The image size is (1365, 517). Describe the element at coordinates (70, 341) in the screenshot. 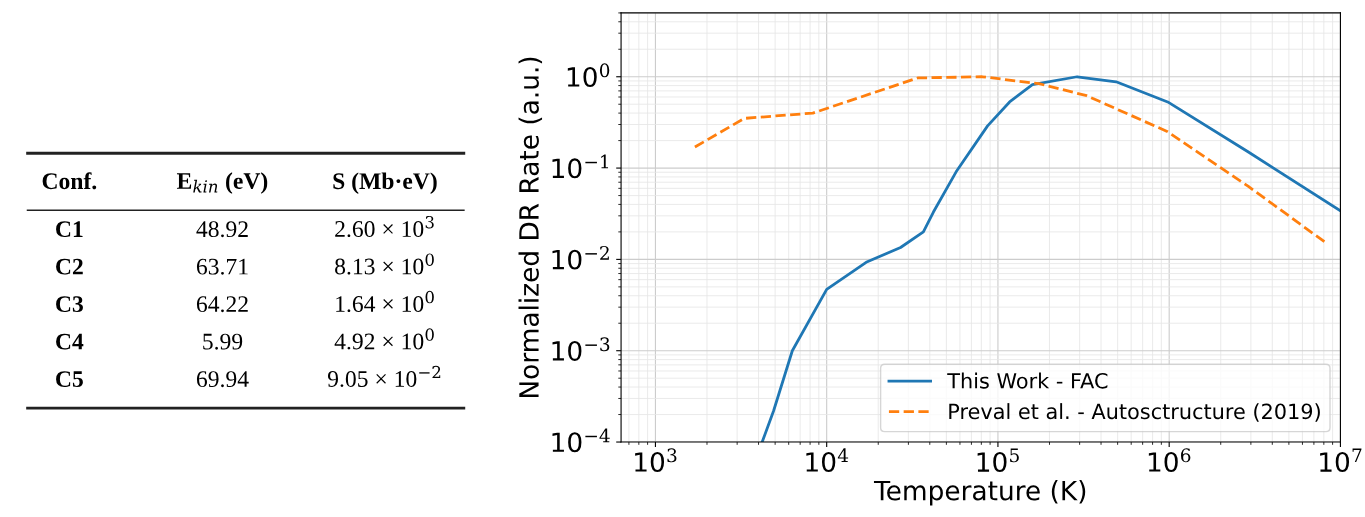

I see `text: C4` at that location.